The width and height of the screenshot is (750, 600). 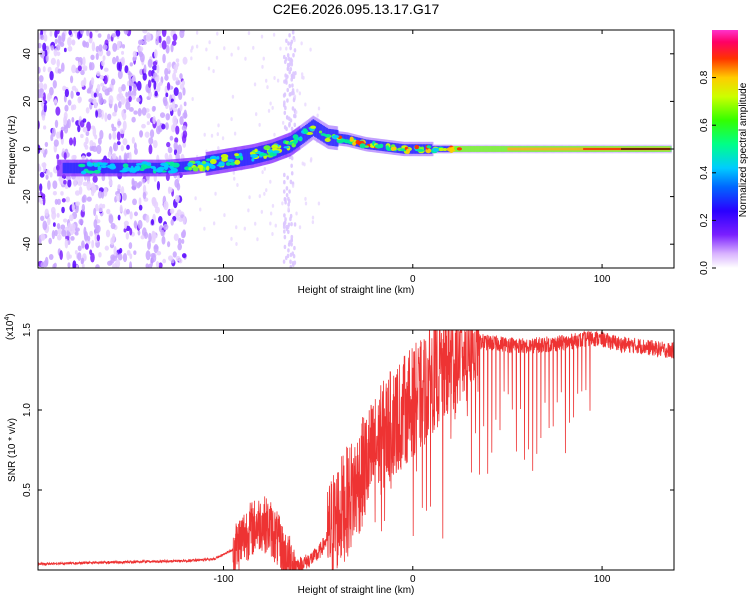 What do you see at coordinates (704, 268) in the screenshot?
I see `colorbar-tick-label: 0.0` at bounding box center [704, 268].